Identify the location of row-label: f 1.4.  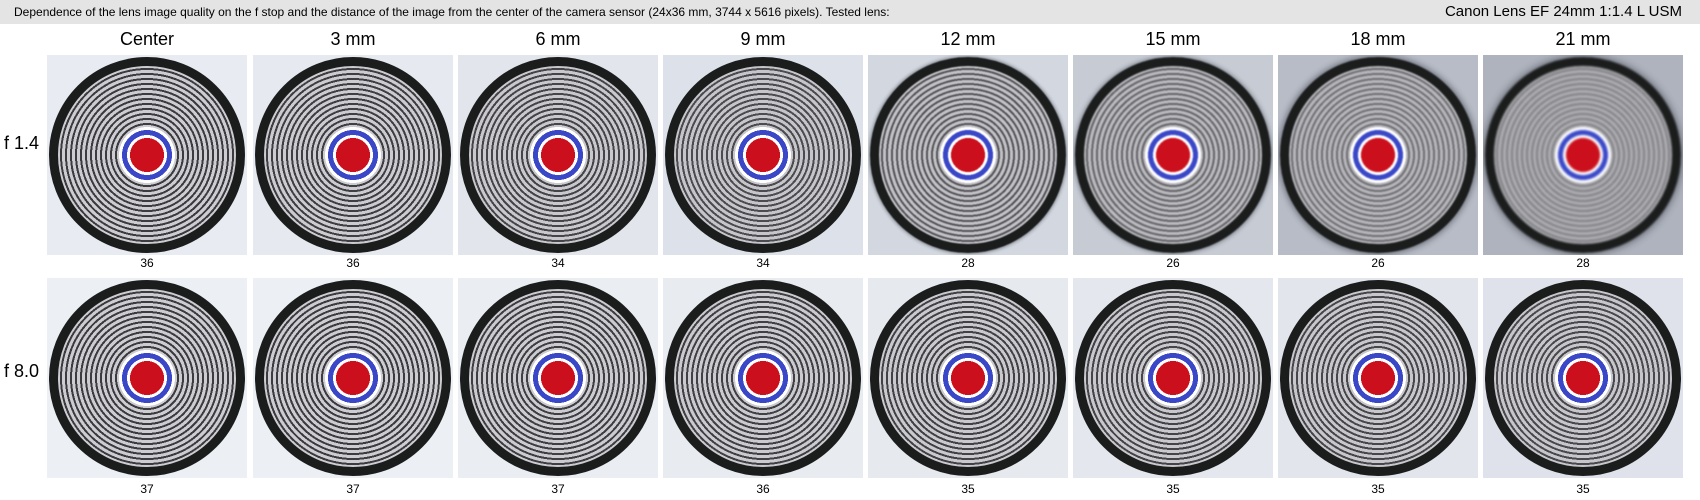
(22, 143).